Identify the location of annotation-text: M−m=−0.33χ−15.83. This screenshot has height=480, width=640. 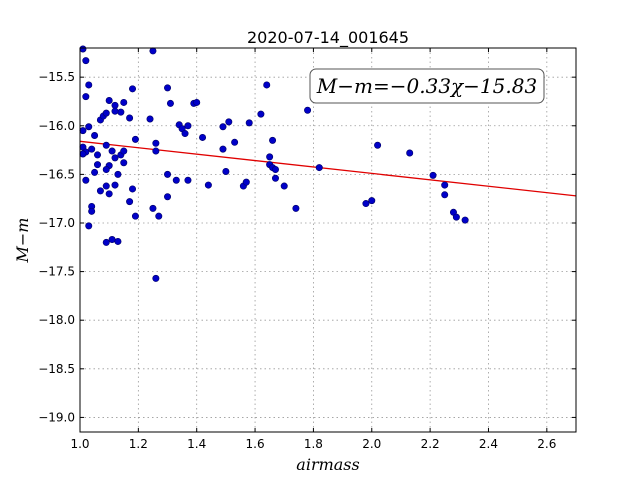
(426, 86).